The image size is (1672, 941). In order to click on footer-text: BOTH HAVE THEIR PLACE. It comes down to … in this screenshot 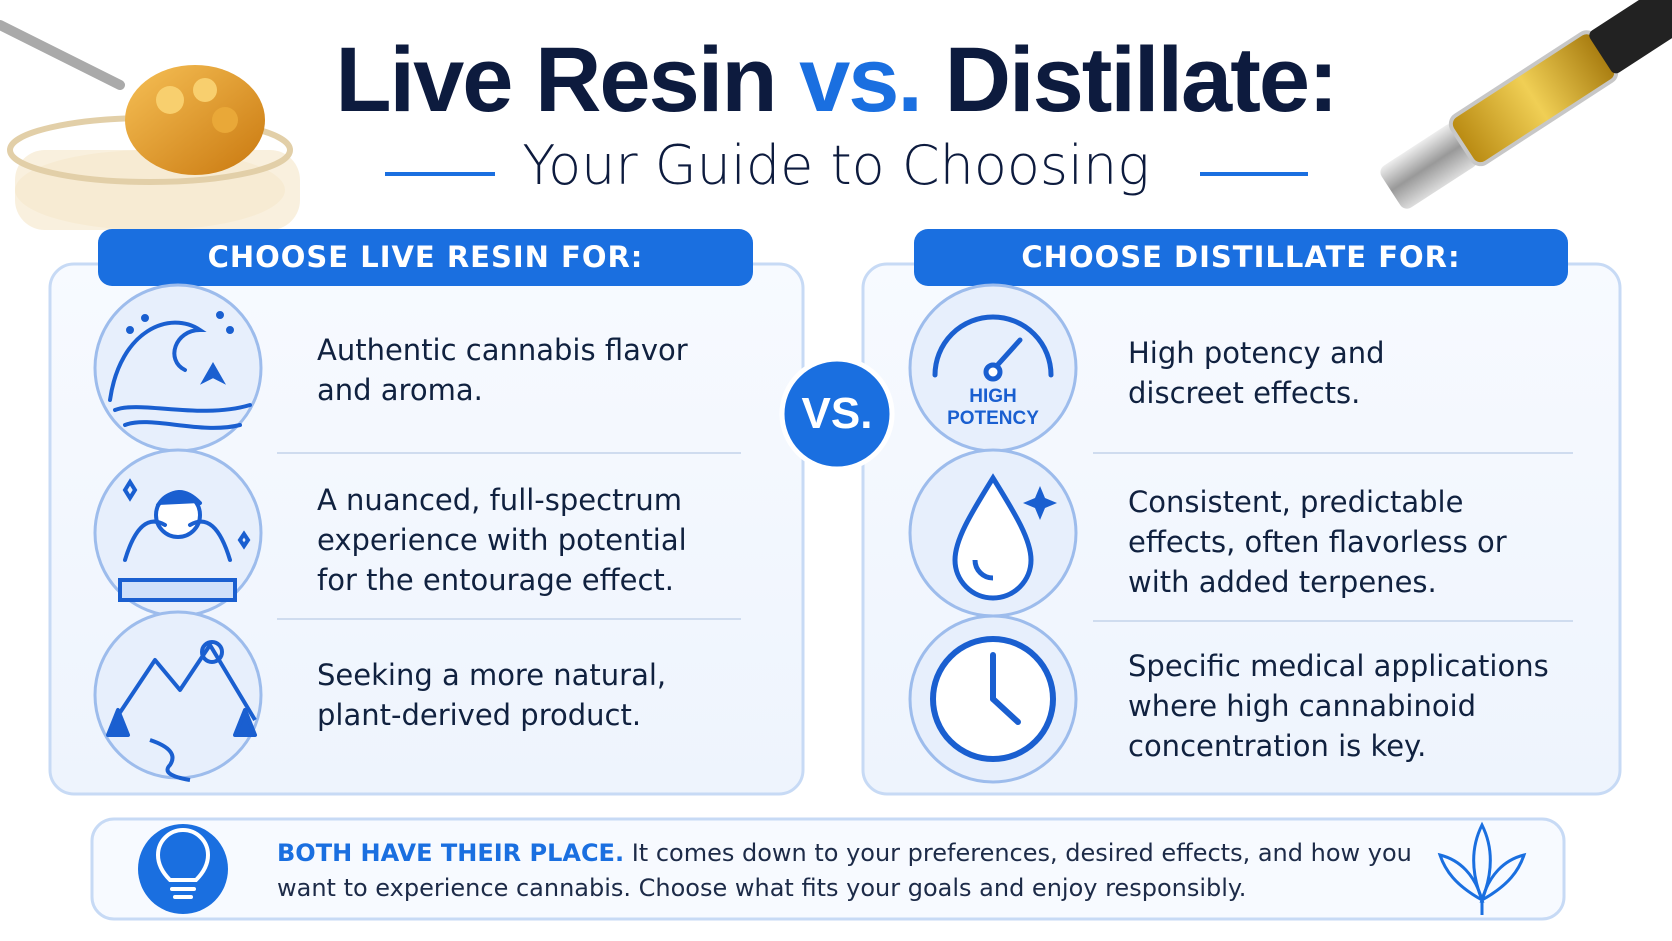, I will do `click(852, 871)`.